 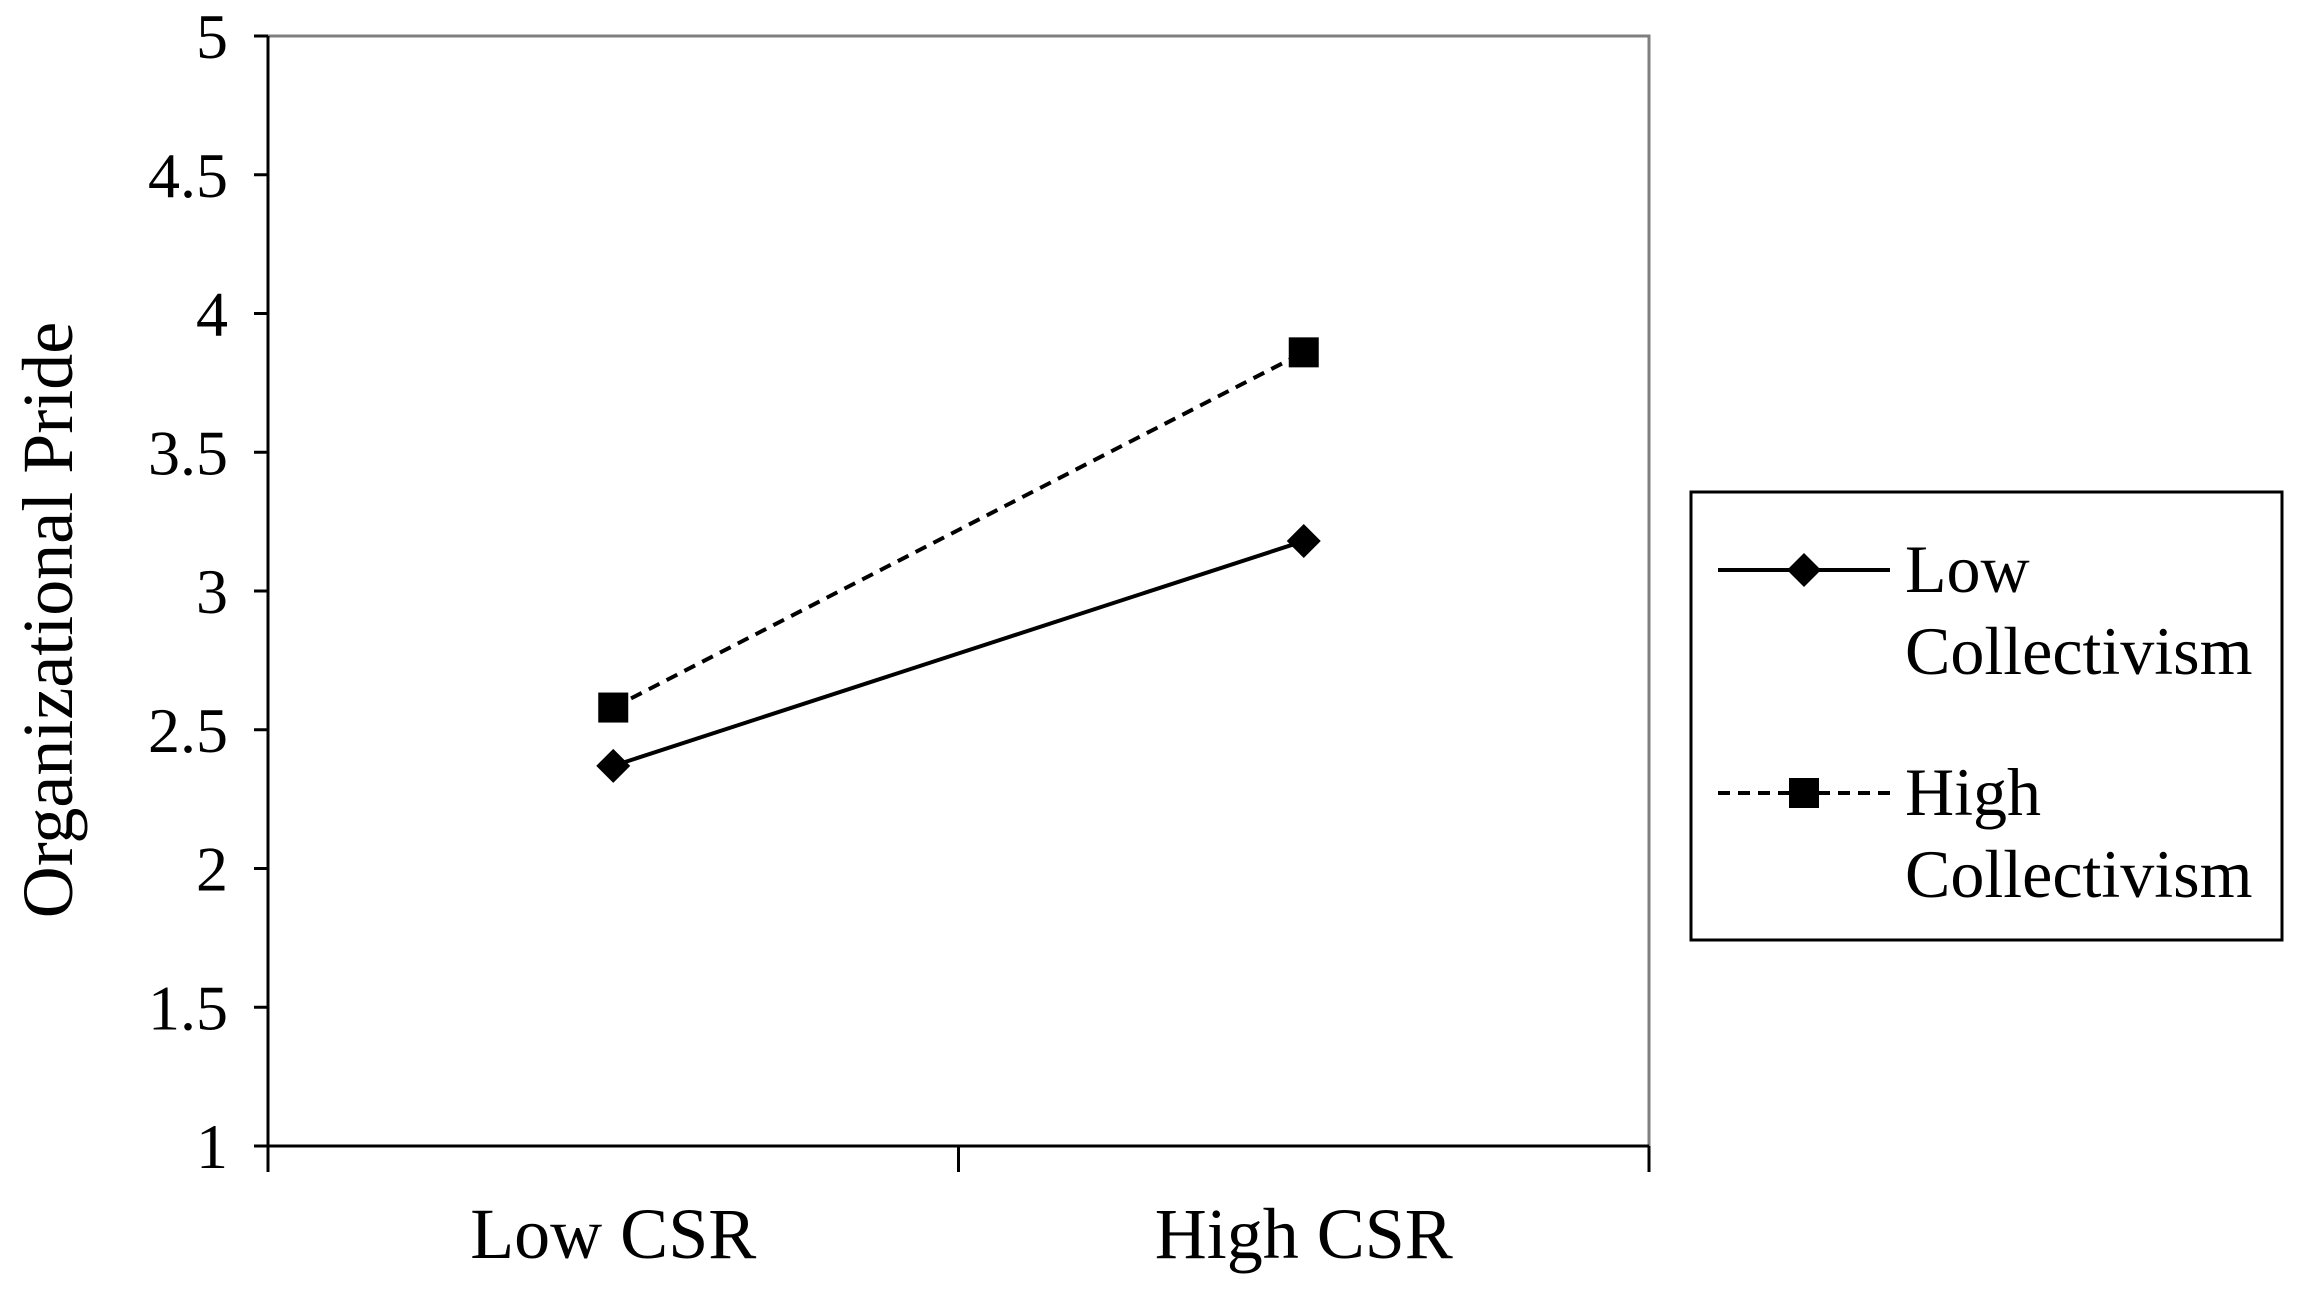 I want to click on y-axis-title: Organizational Pride, so click(x=48, y=620).